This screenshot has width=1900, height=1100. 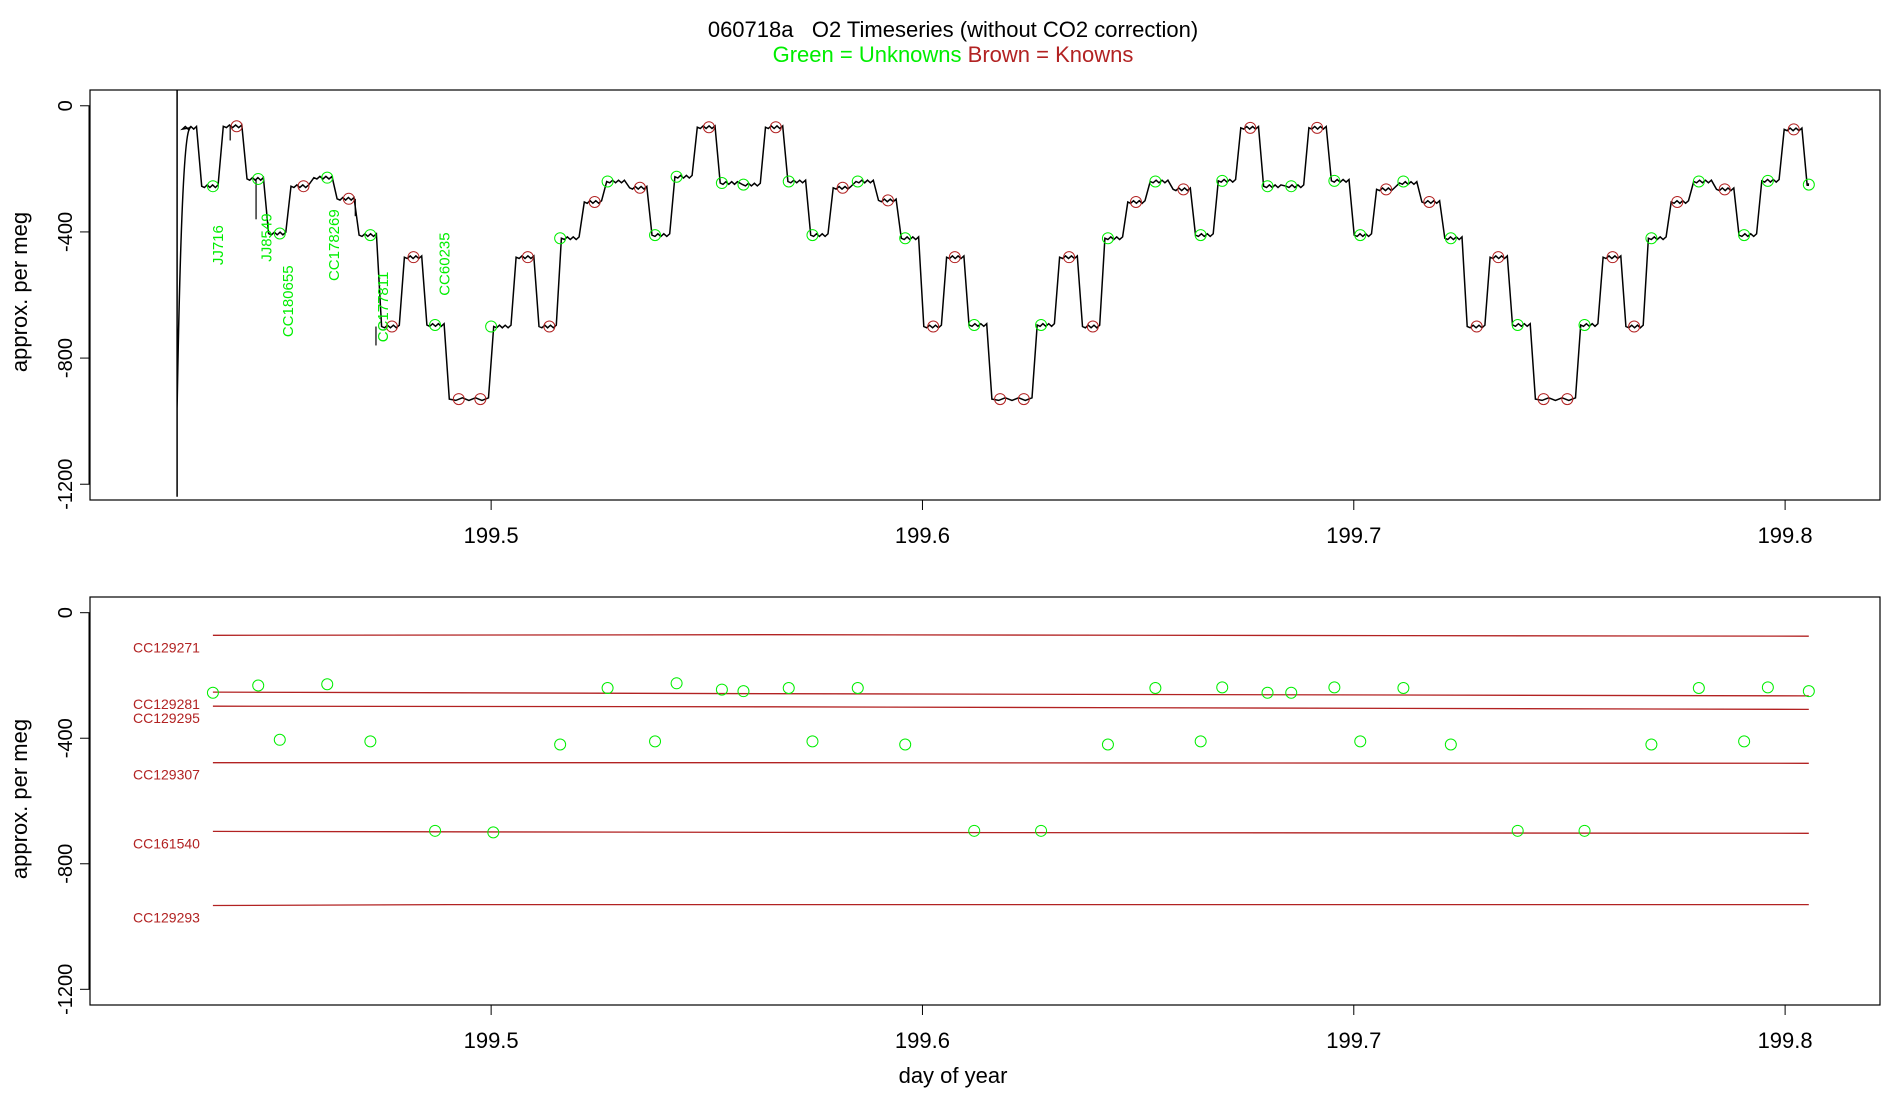 I want to click on sample-label: JJ8549, so click(x=267, y=237).